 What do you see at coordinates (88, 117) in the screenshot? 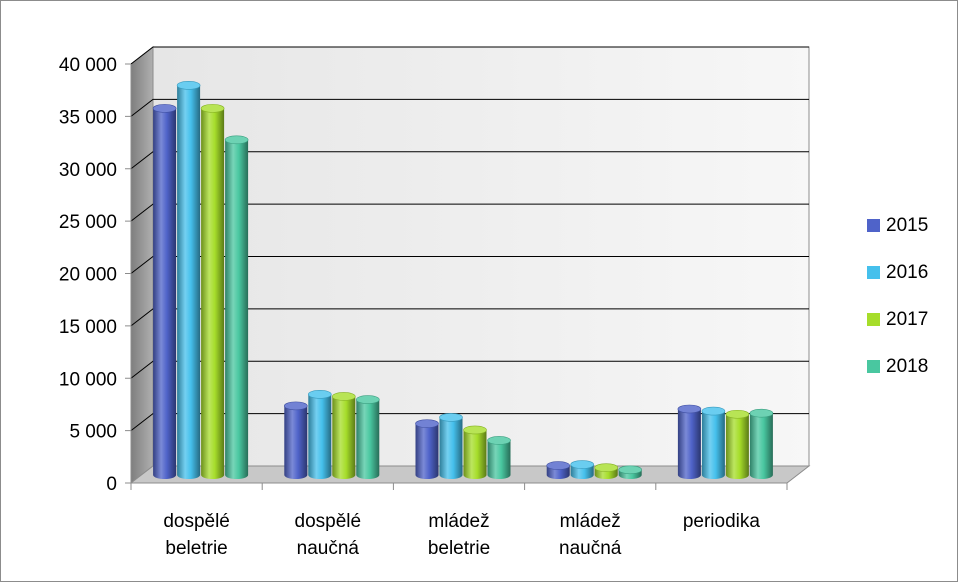
I see `y-tick-label: 35 000` at bounding box center [88, 117].